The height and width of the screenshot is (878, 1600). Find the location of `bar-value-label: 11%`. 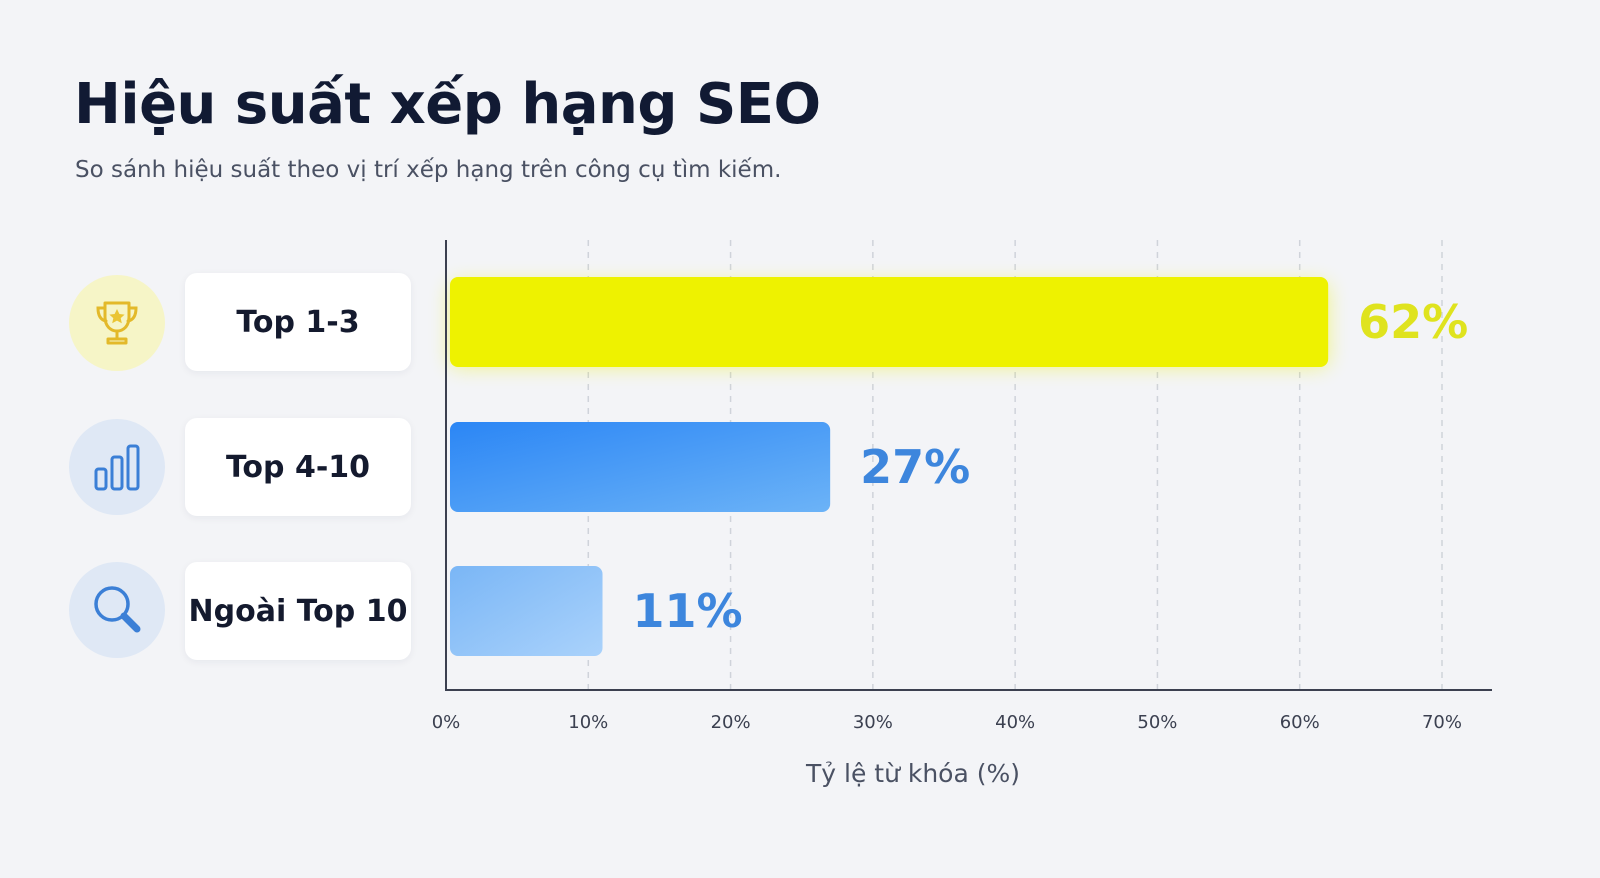

bar-value-label: 11% is located at coordinates (688, 611).